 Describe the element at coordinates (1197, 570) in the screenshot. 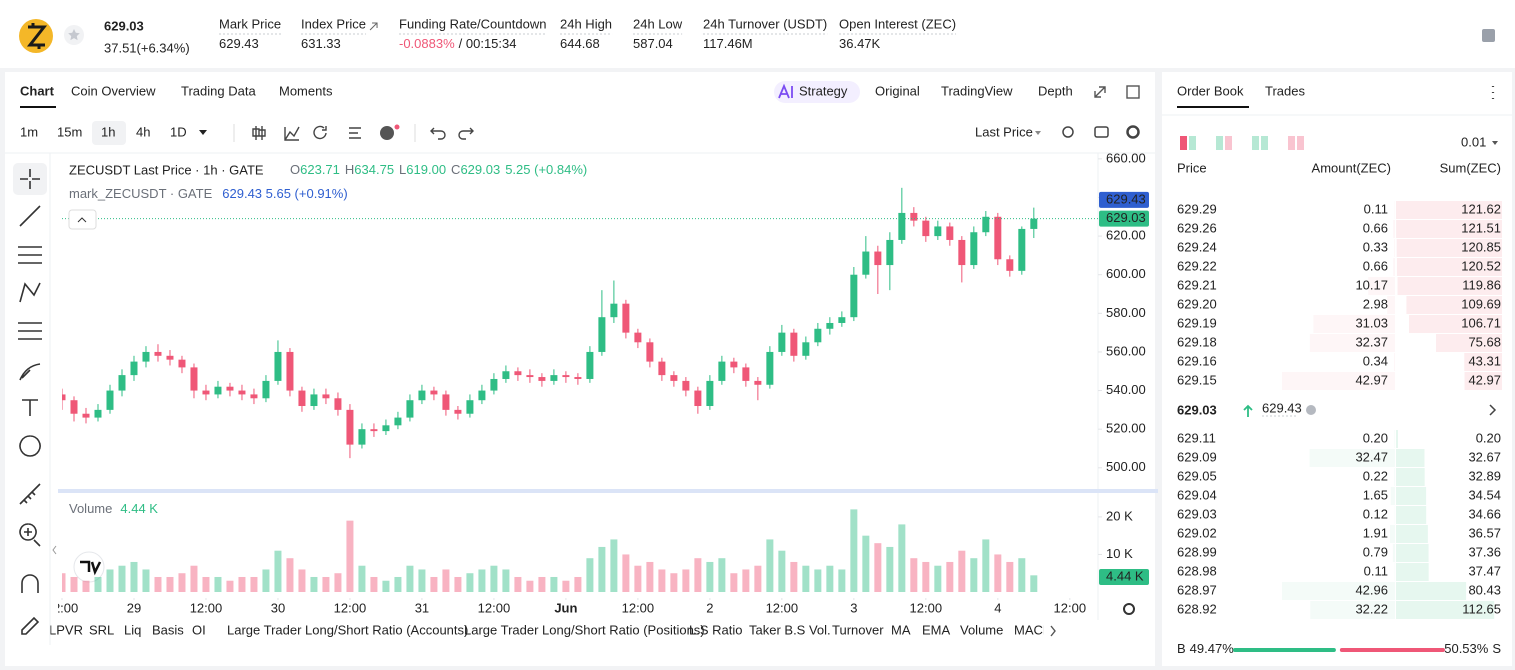

I see `ob-price: 628.98` at that location.